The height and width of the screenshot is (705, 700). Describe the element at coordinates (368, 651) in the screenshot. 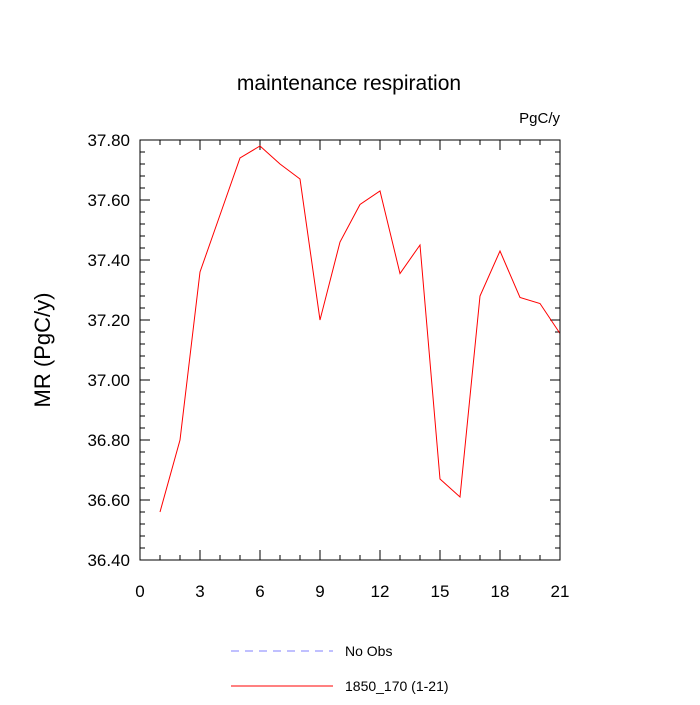

I see `legend-label: No Obs` at that location.